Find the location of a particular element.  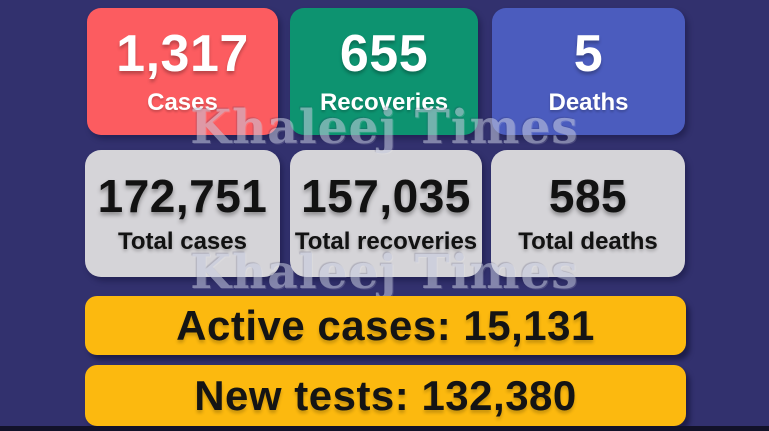

new-tests-text: New tests: 132,380 is located at coordinates (385, 395).